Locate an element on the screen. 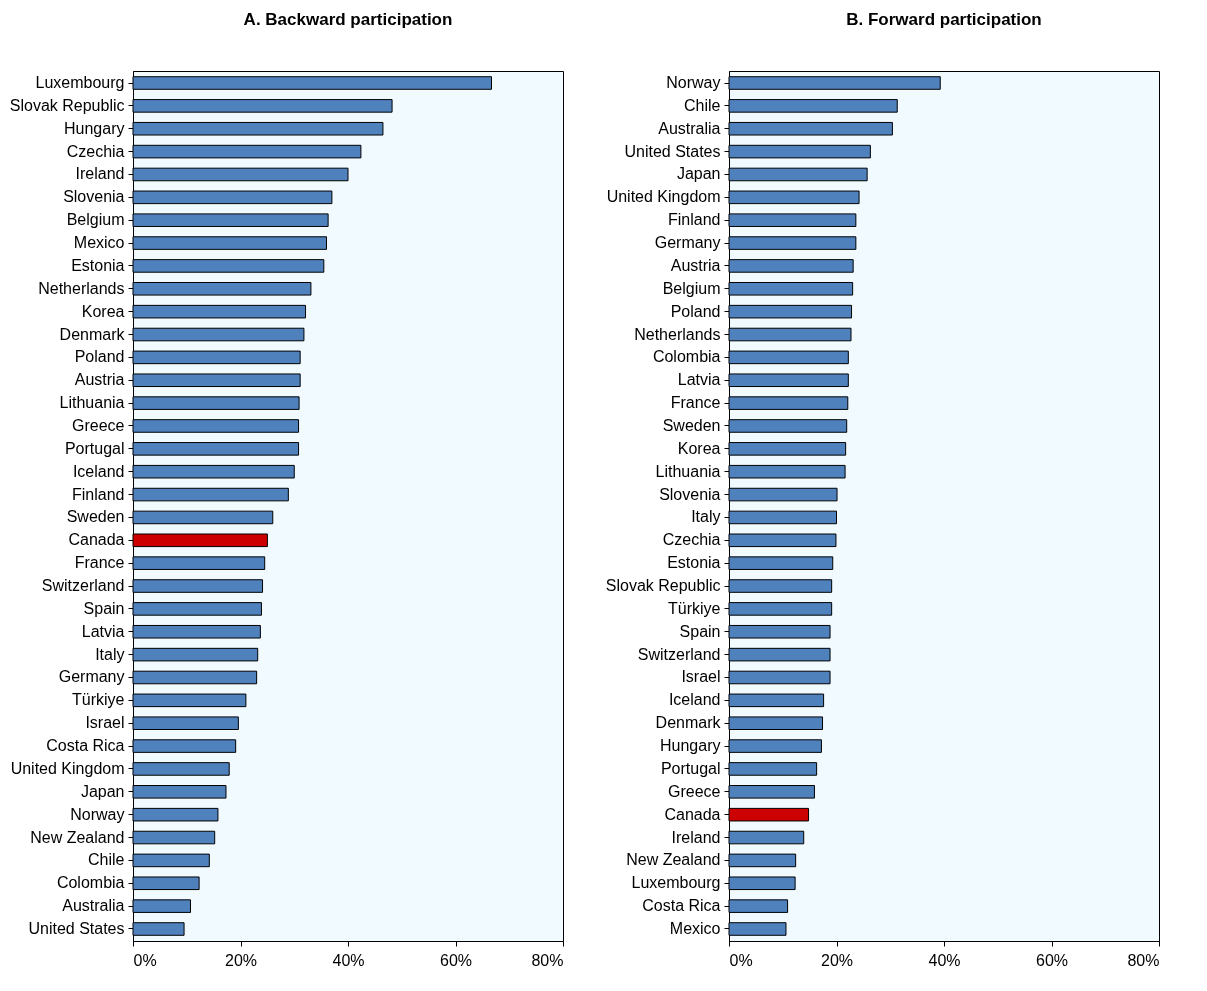  chart-title: B. Forward participation is located at coordinates (944, 19).